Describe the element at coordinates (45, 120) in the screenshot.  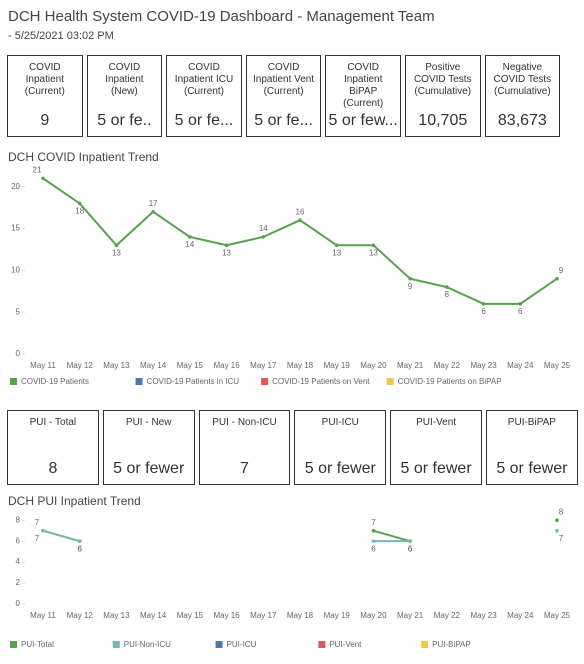
I see `kpi-value: 9` at that location.